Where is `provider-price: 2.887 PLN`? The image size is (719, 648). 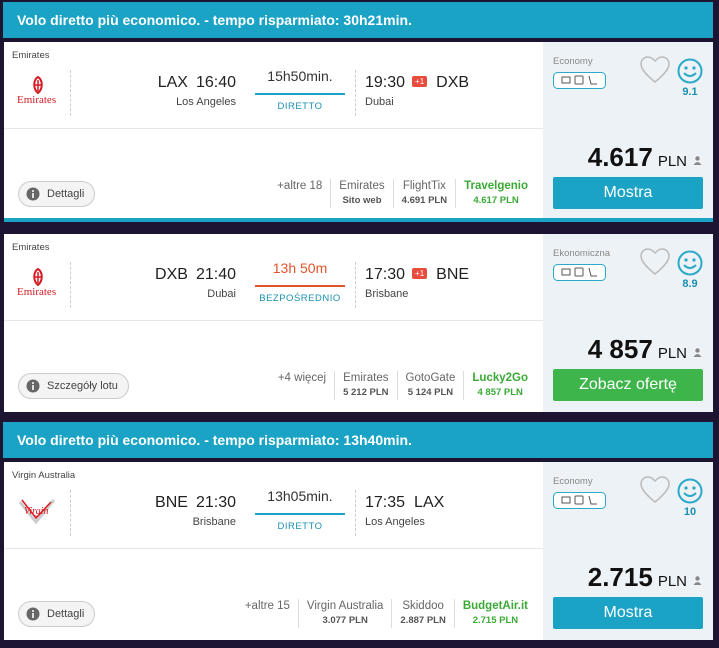
provider-price: 2.887 PLN is located at coordinates (423, 620).